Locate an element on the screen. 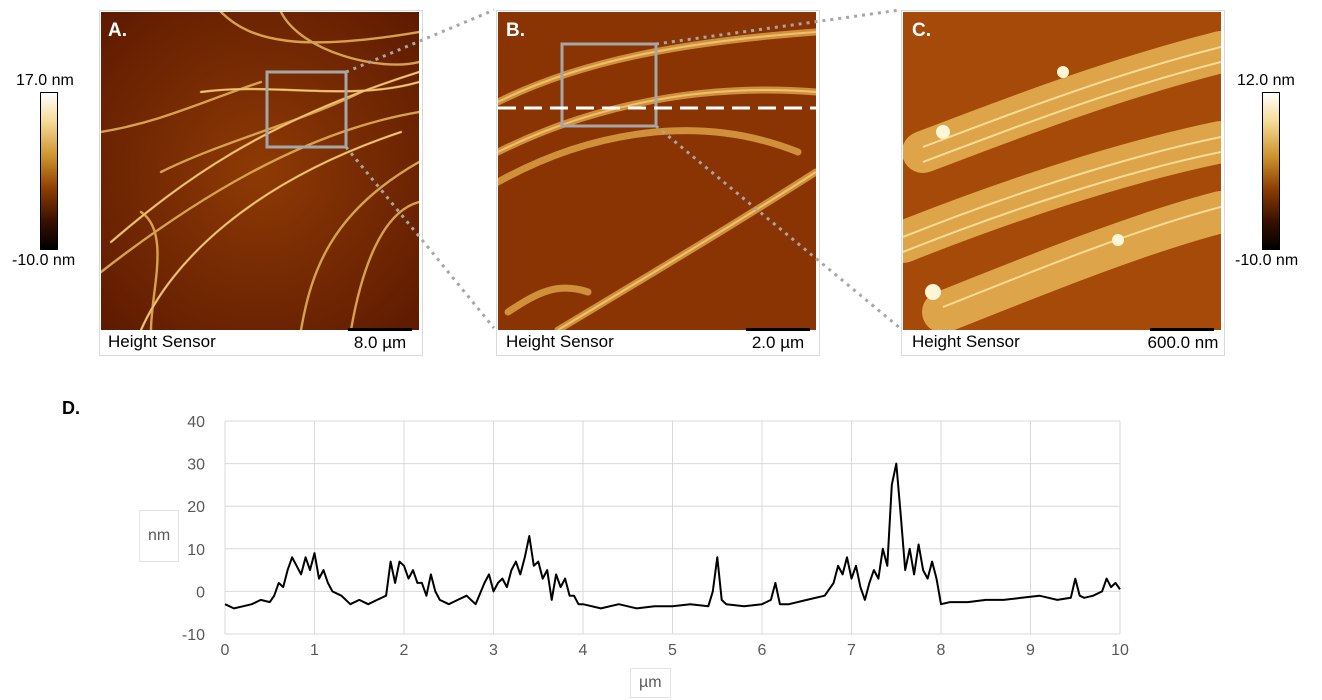 The height and width of the screenshot is (700, 1322). panel-a-scale-label: 8.0 µm is located at coordinates (380, 342).